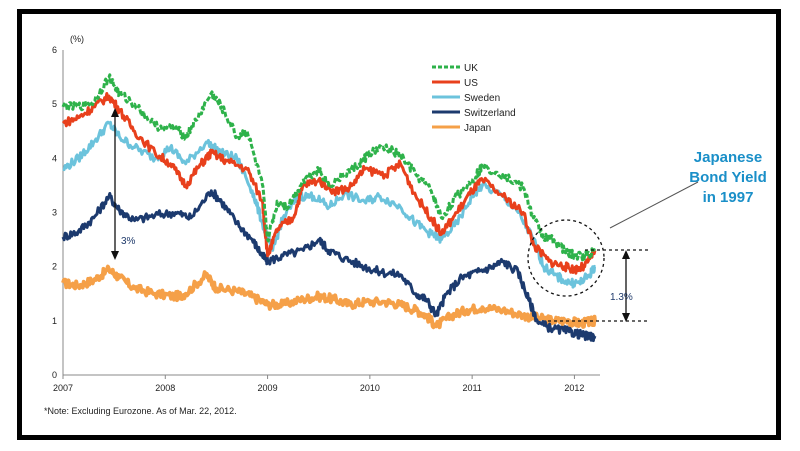 The width and height of the screenshot is (800, 451). What do you see at coordinates (626, 286) in the screenshot?
I see `spread-arrow-late` at bounding box center [626, 286].